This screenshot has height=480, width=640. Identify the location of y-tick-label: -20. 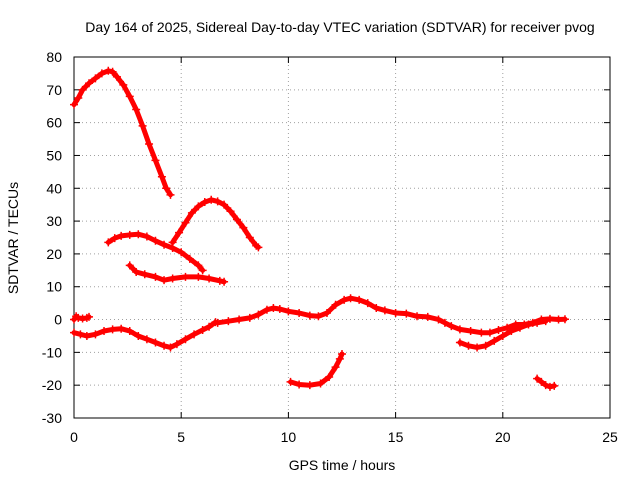
(52, 385).